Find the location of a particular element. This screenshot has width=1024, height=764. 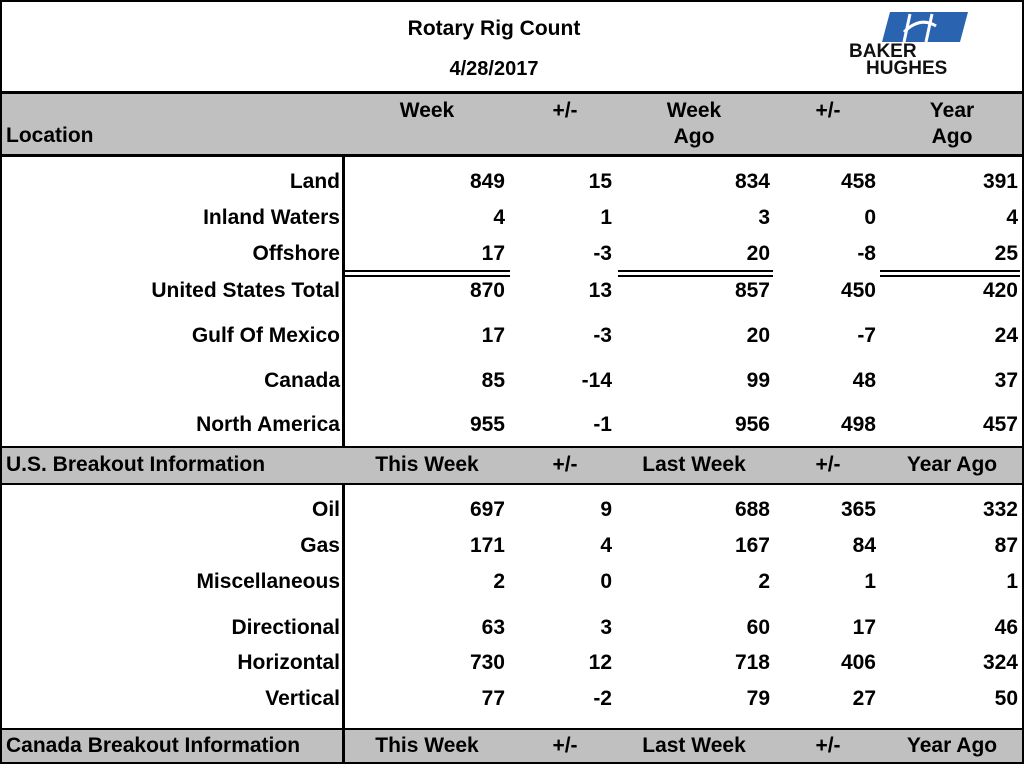

cell-value: 60 is located at coordinates (758, 627).